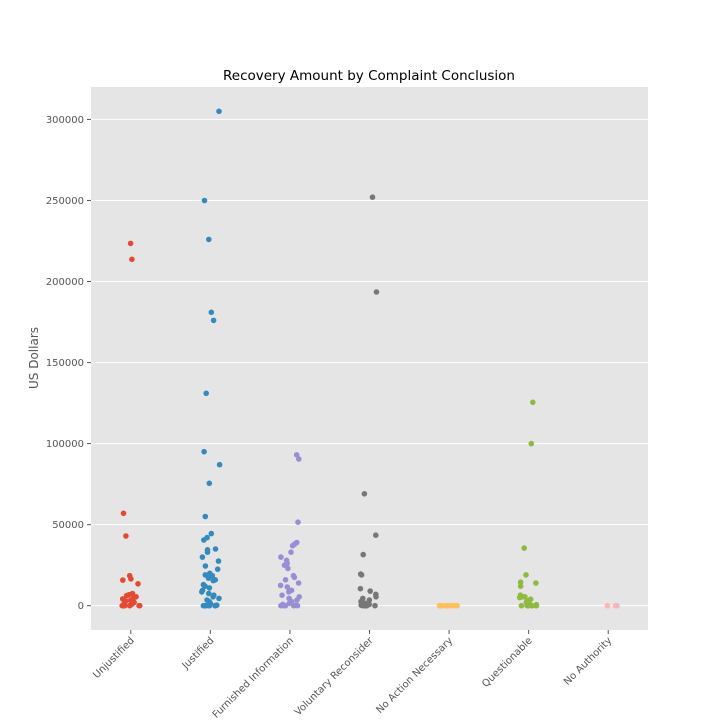  I want to click on y-tick-label: 200000, so click(65, 282).